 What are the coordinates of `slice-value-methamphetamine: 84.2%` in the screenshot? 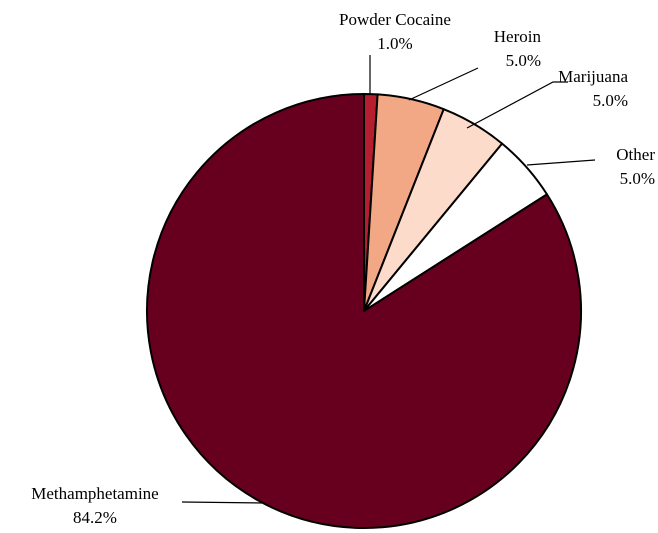 It's located at (95, 517).